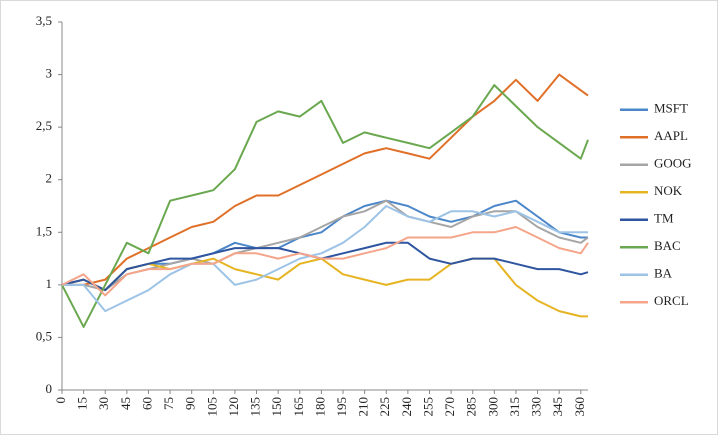  What do you see at coordinates (667, 245) in the screenshot?
I see `legend-label: BAC` at bounding box center [667, 245].